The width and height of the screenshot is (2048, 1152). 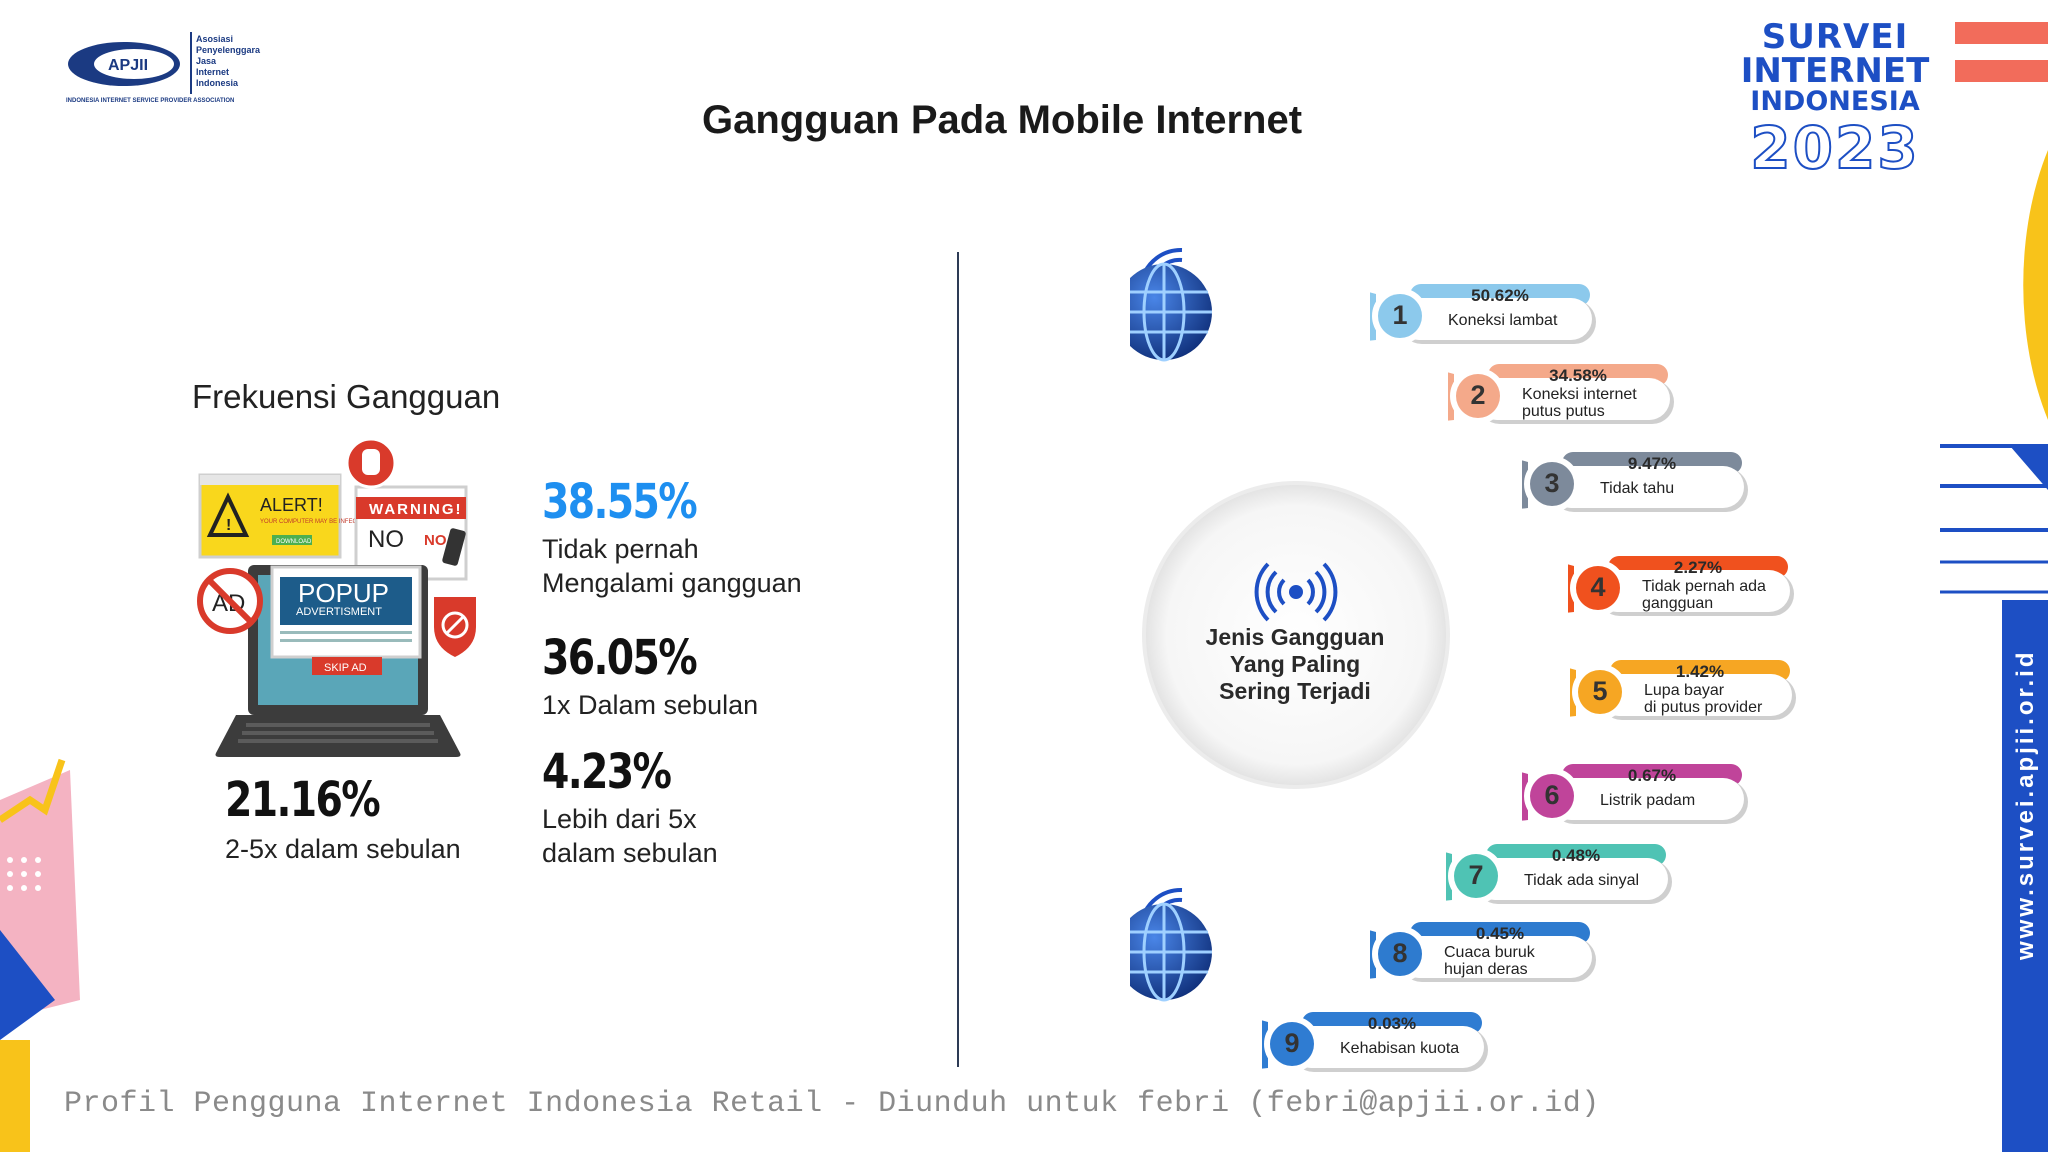 I want to click on stat-block-3: 4.23% Lebih dari 5x dalam sebulan, so click(x=630, y=808).